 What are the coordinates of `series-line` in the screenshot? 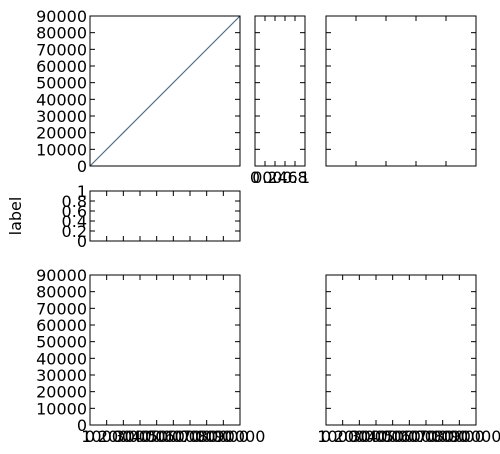 It's located at (165, 91).